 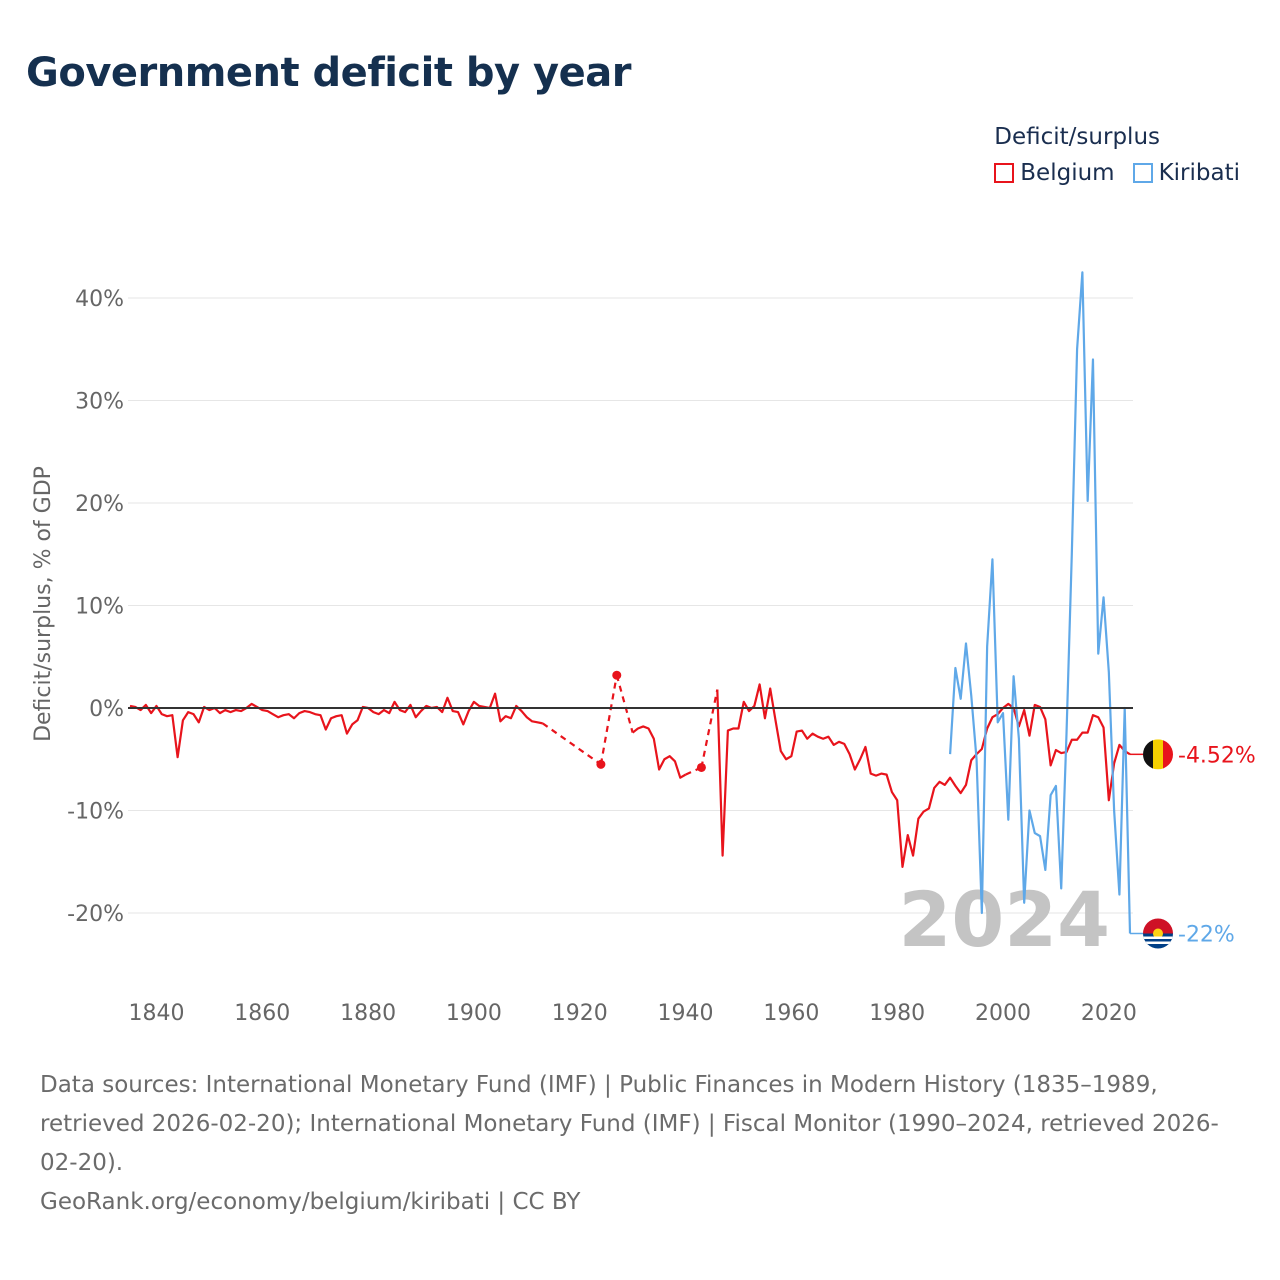 I want to click on end-label-kiribati: -22%, so click(x=1206, y=935).